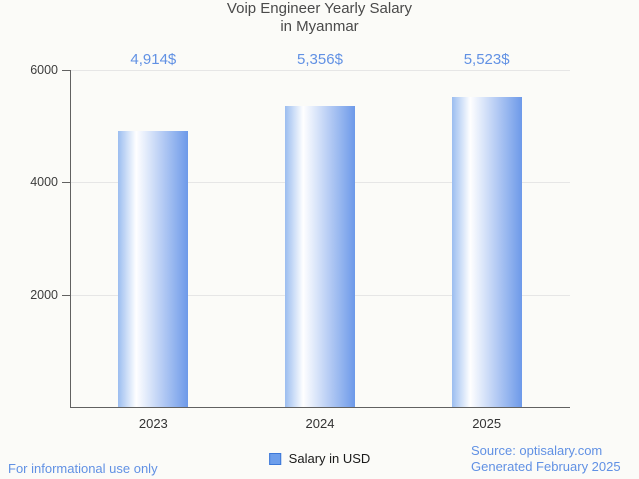 The height and width of the screenshot is (479, 639). I want to click on legend: Salary in USD, so click(319, 458).